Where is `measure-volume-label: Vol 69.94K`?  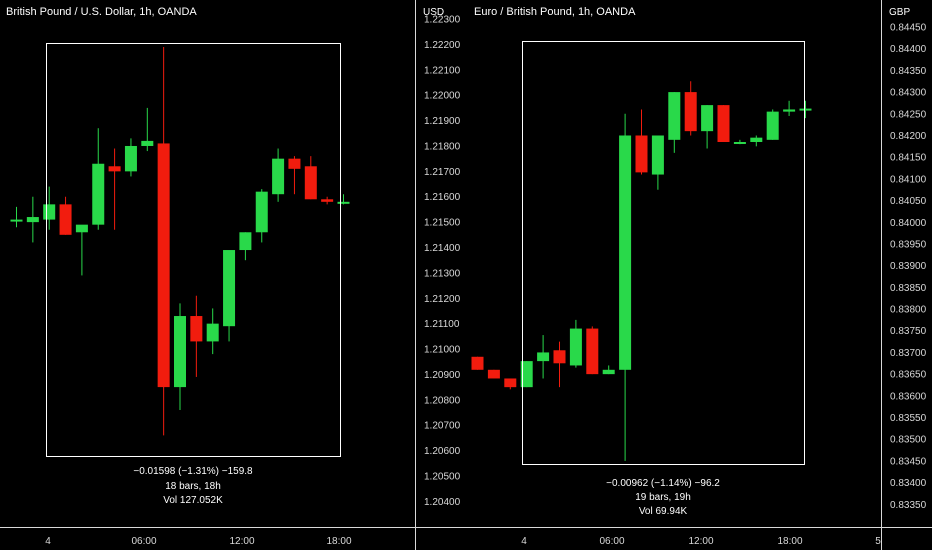 measure-volume-label: Vol 69.94K is located at coordinates (663, 511).